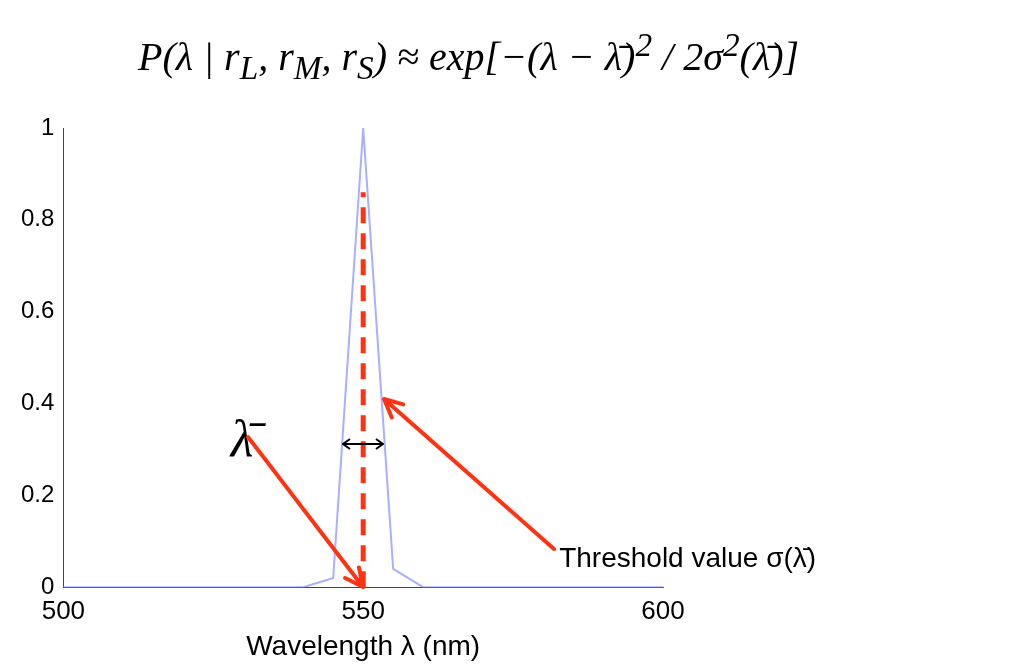  I want to click on y-tick-label: 0.2, so click(37, 493).